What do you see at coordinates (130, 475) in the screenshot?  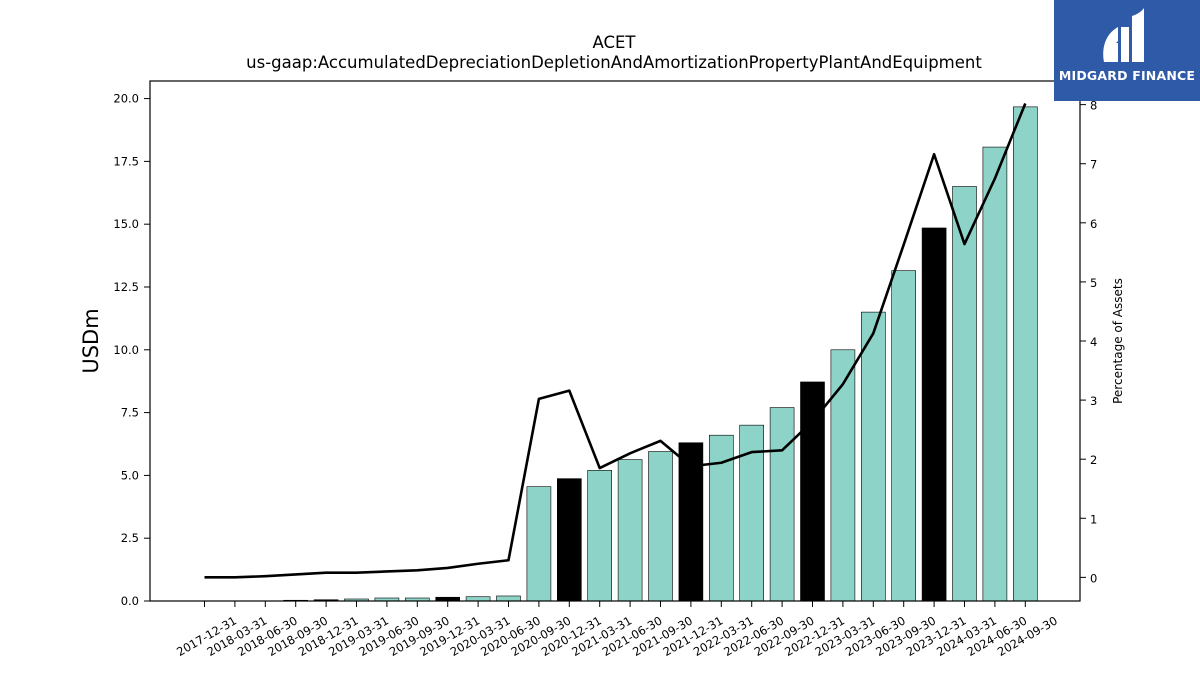 I see `y-tick-label: 5.0` at bounding box center [130, 475].